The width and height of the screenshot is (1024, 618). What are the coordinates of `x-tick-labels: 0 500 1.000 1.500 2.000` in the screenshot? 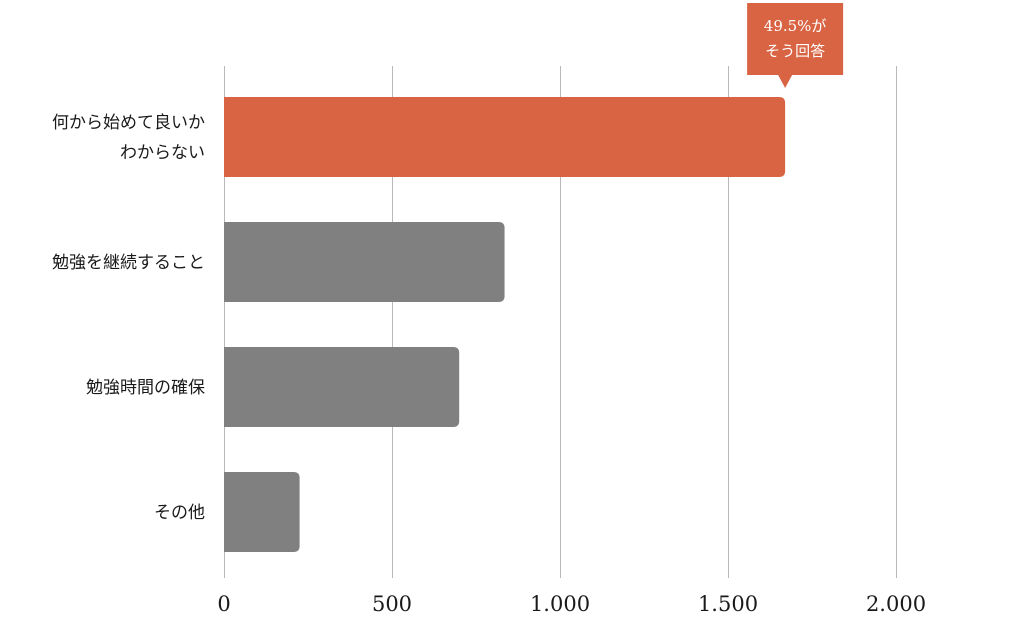 It's located at (571, 604).